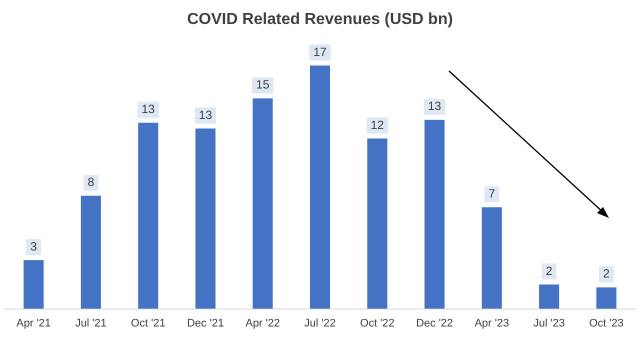 The image size is (640, 338). Describe the element at coordinates (34, 246) in the screenshot. I see `data-label: 3` at that location.